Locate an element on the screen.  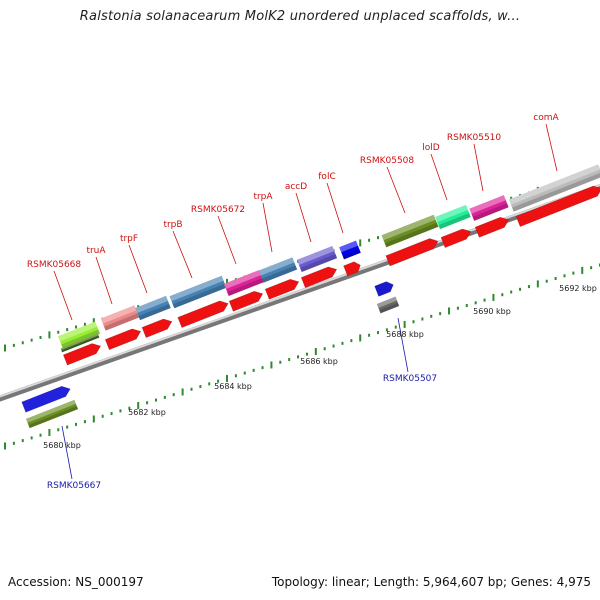
gene-RSMK05672-shade is located at coordinates (246, 287).